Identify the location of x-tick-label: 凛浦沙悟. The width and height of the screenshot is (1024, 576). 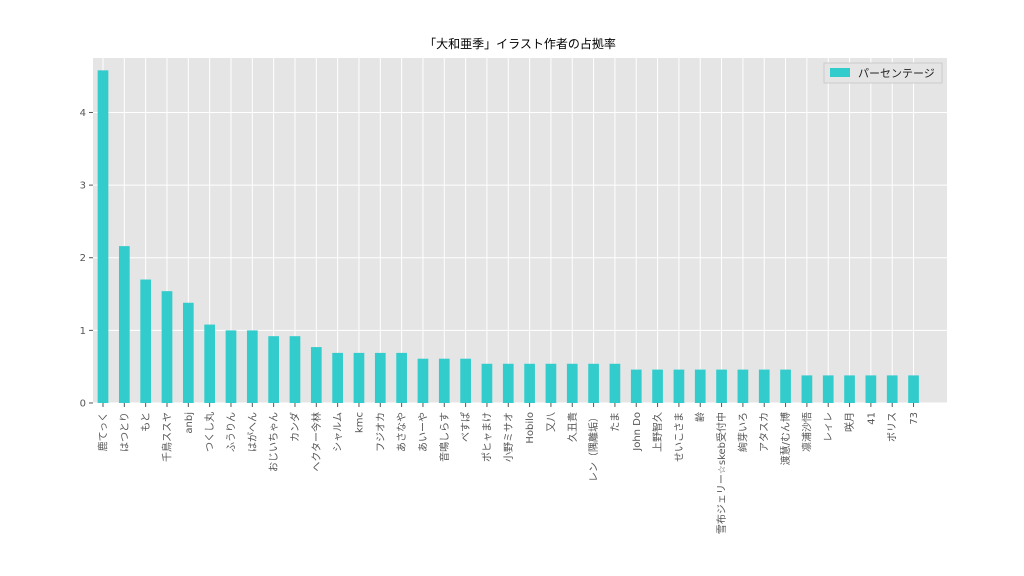
(806, 432).